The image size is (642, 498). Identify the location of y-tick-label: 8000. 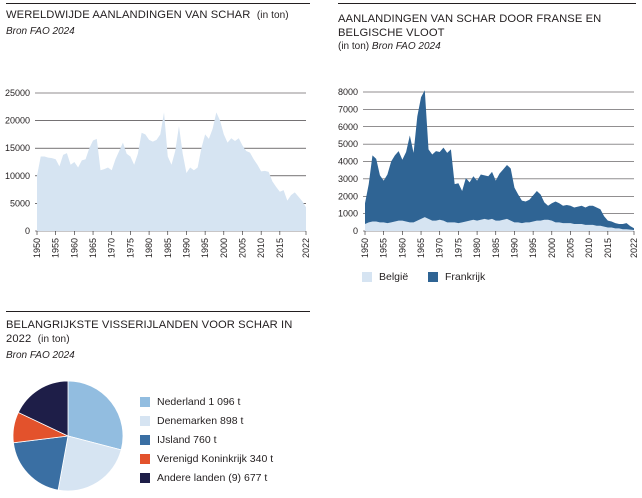
(348, 92).